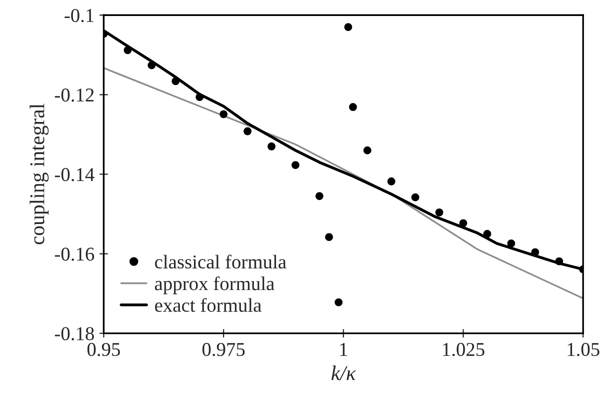 This screenshot has width=603, height=409. I want to click on y-tick-label: -0.16, so click(74, 254).